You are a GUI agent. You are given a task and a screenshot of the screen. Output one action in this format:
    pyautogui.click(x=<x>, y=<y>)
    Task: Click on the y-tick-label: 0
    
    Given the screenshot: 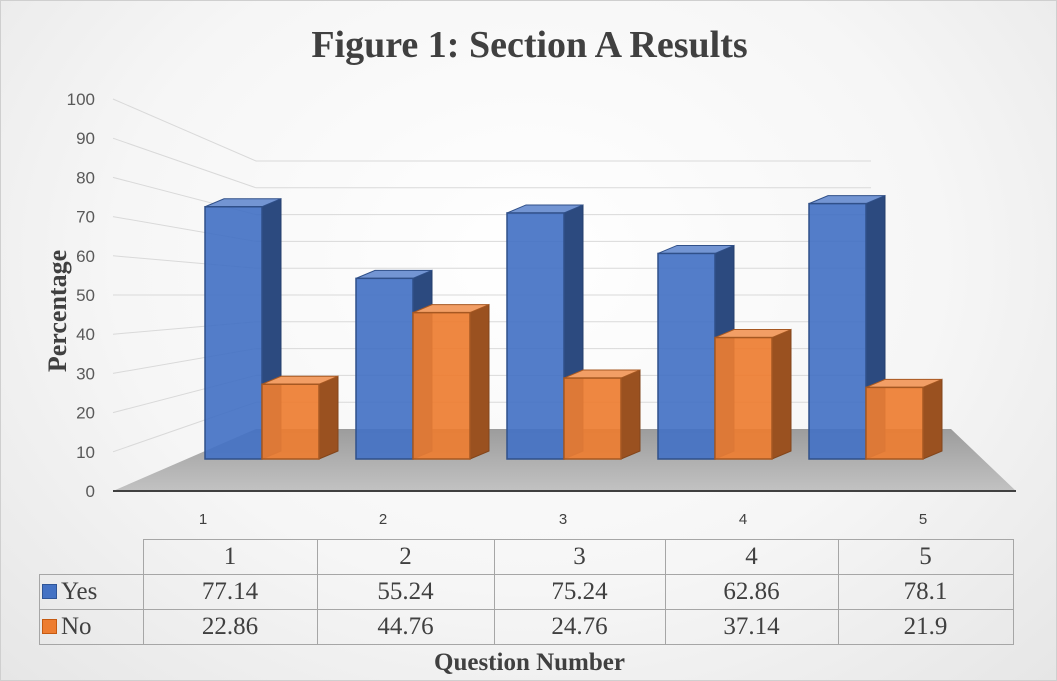 What is the action you would take?
    pyautogui.click(x=90, y=491)
    